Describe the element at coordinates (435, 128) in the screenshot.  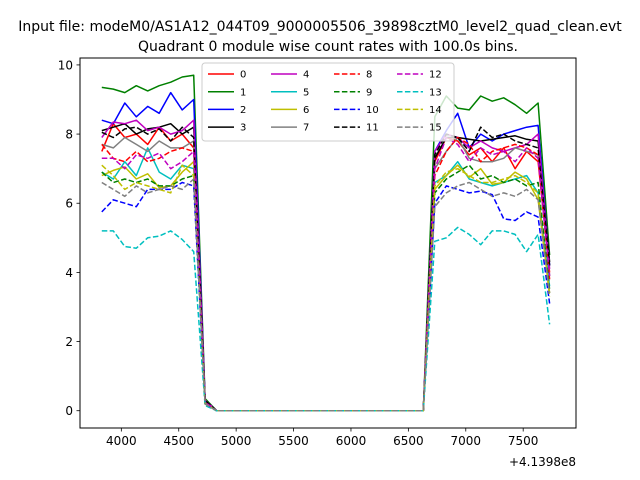
I see `legend-label-15: 15` at that location.